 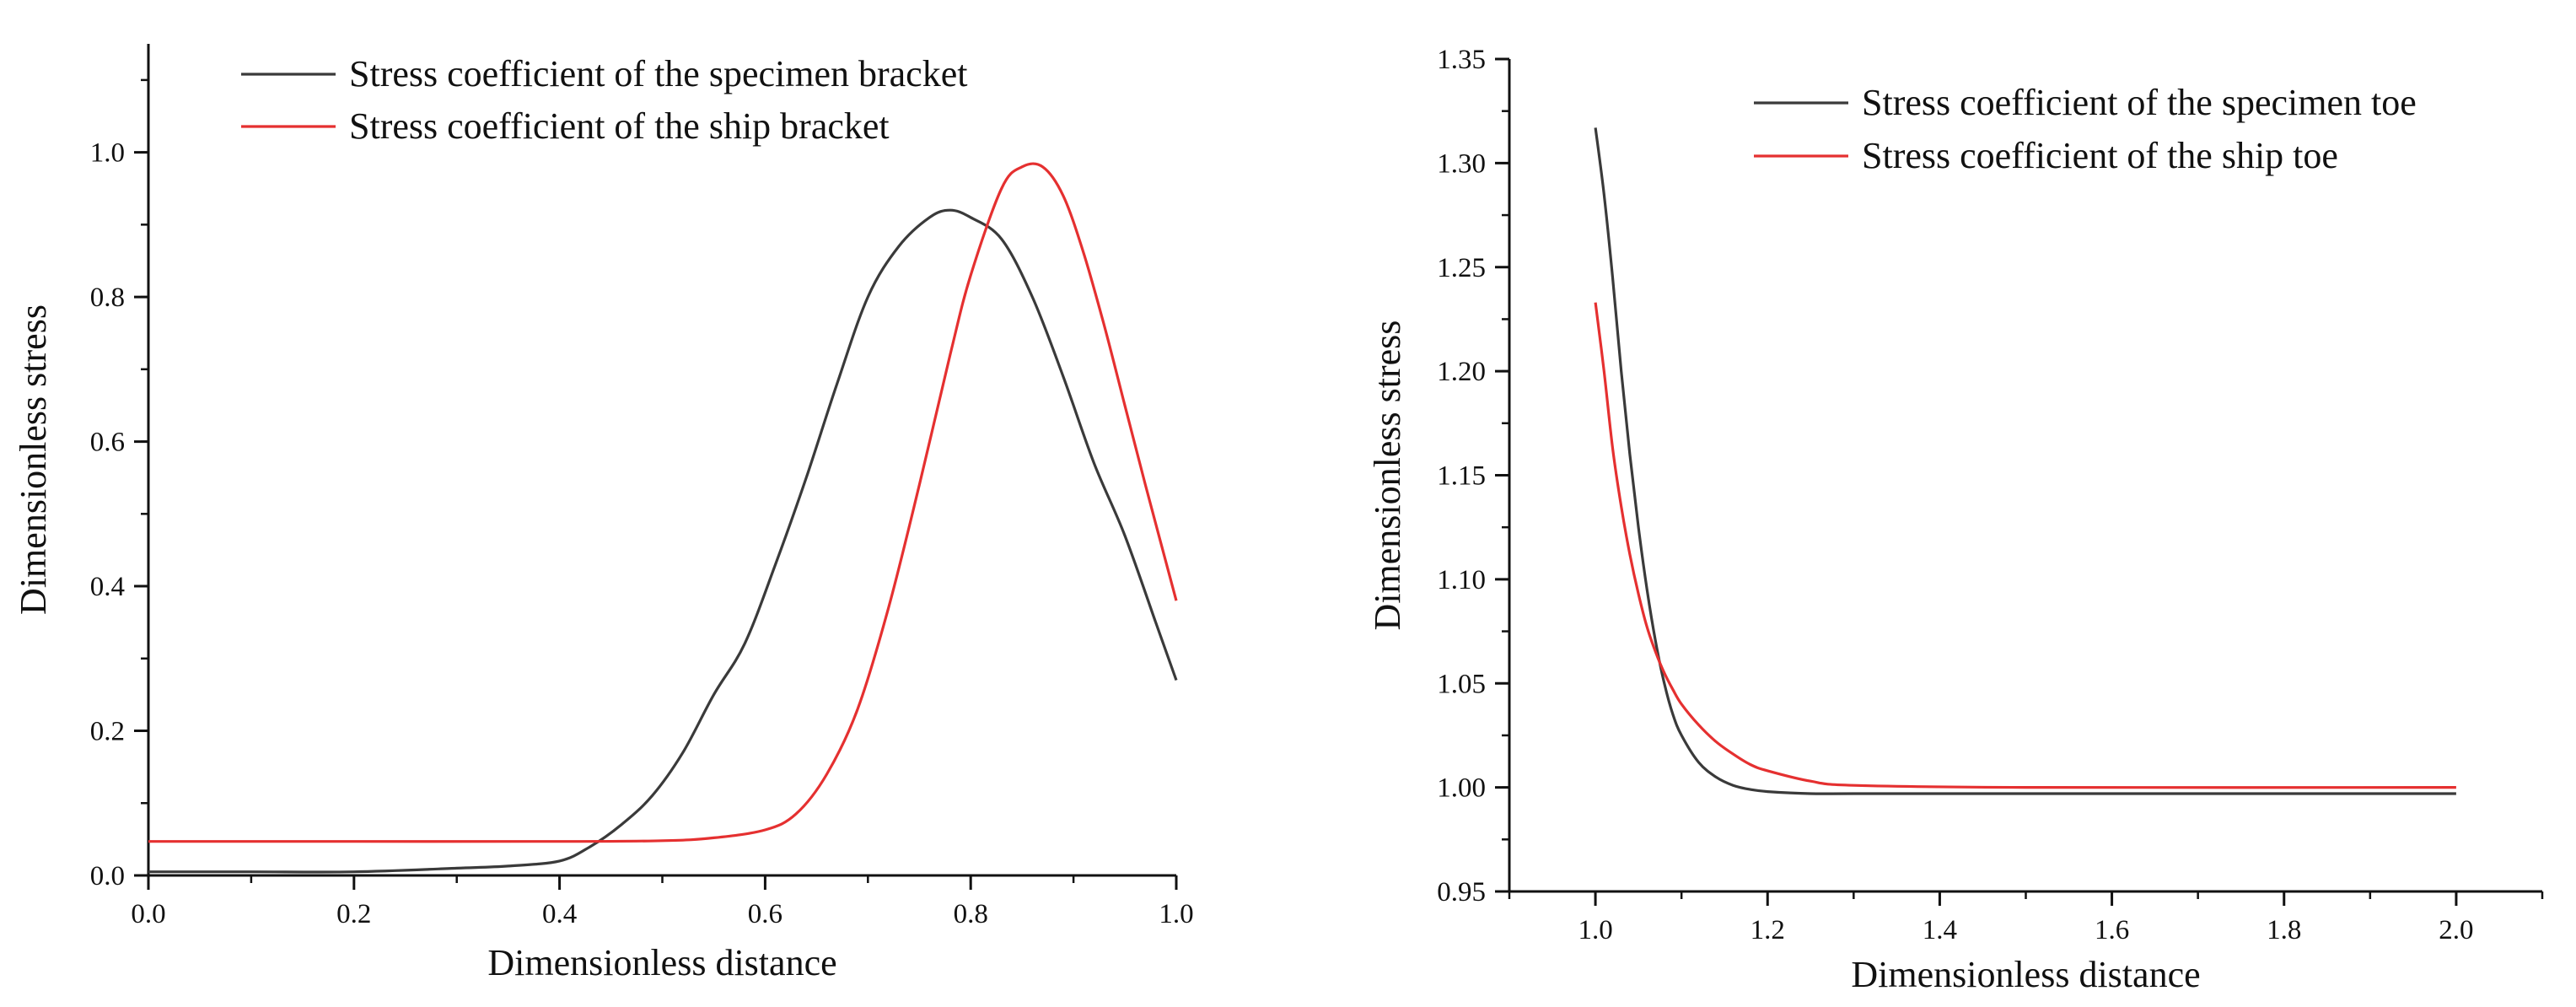 What do you see at coordinates (2456, 930) in the screenshot?
I see `x-tick-label: 2.0` at bounding box center [2456, 930].